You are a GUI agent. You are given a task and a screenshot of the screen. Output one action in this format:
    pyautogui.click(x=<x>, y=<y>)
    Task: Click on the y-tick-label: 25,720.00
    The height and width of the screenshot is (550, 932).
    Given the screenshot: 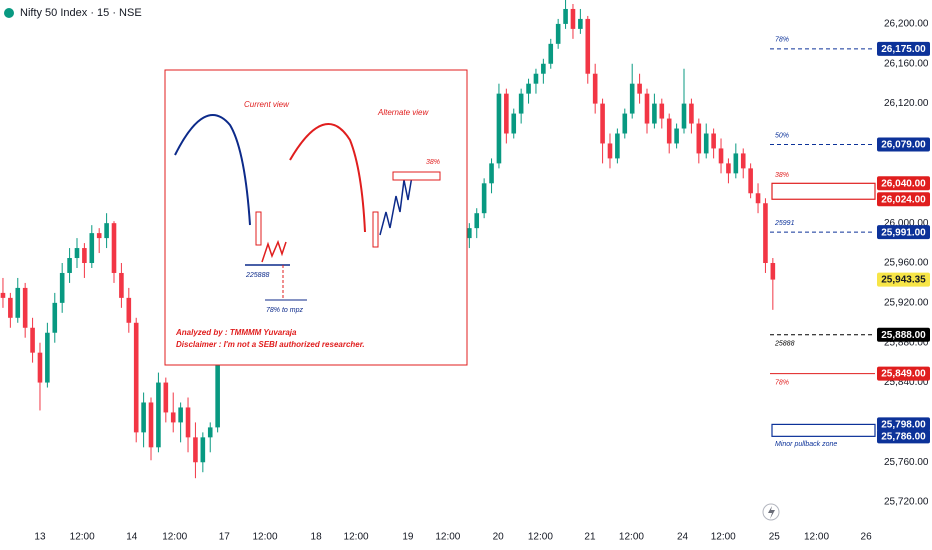 What is the action you would take?
    pyautogui.click(x=906, y=502)
    